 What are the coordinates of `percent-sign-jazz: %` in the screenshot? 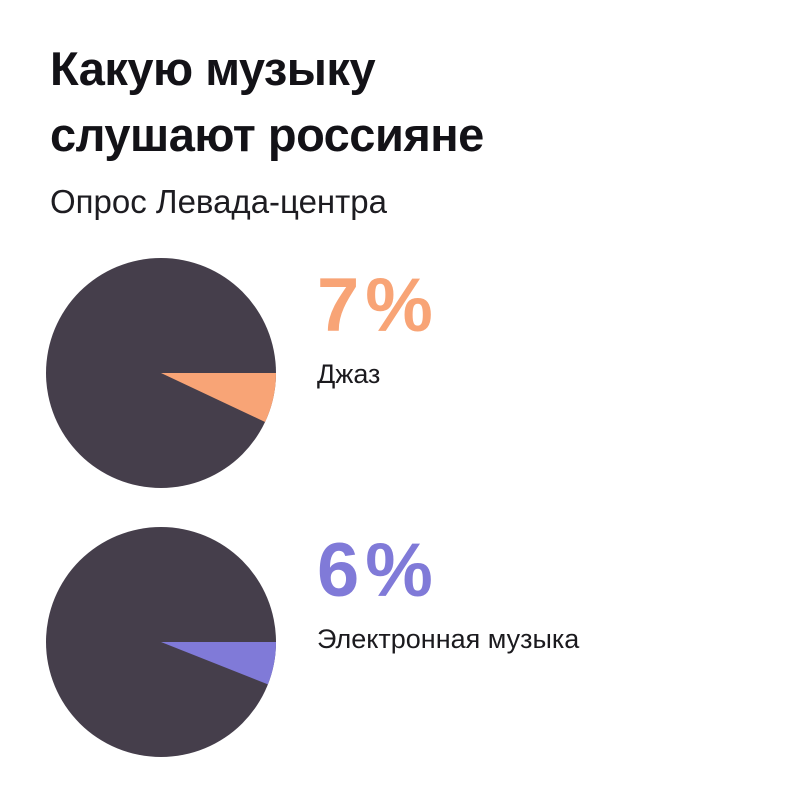 It's located at (399, 305).